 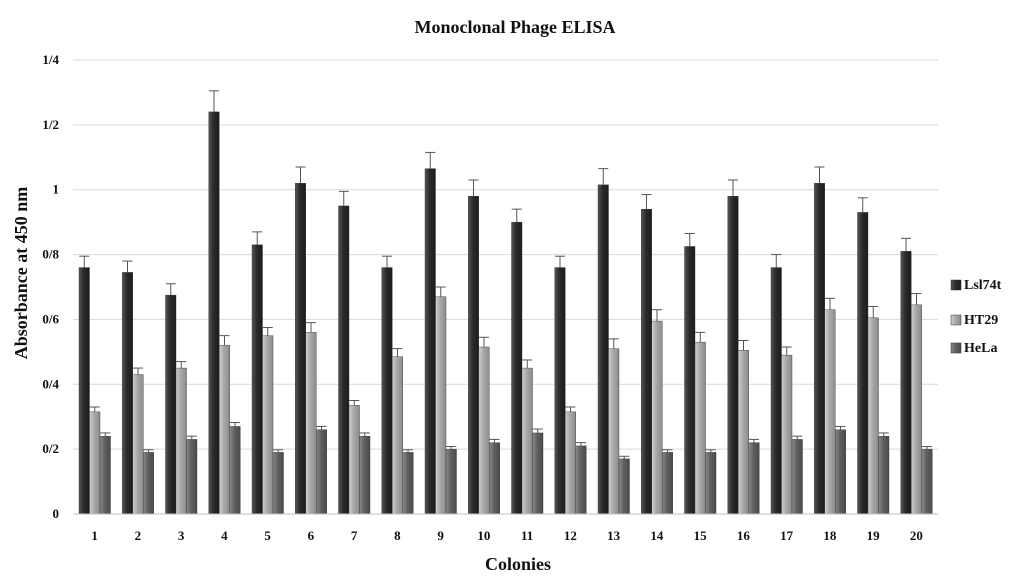 I want to click on x-axis-title: Colonies, so click(x=518, y=563).